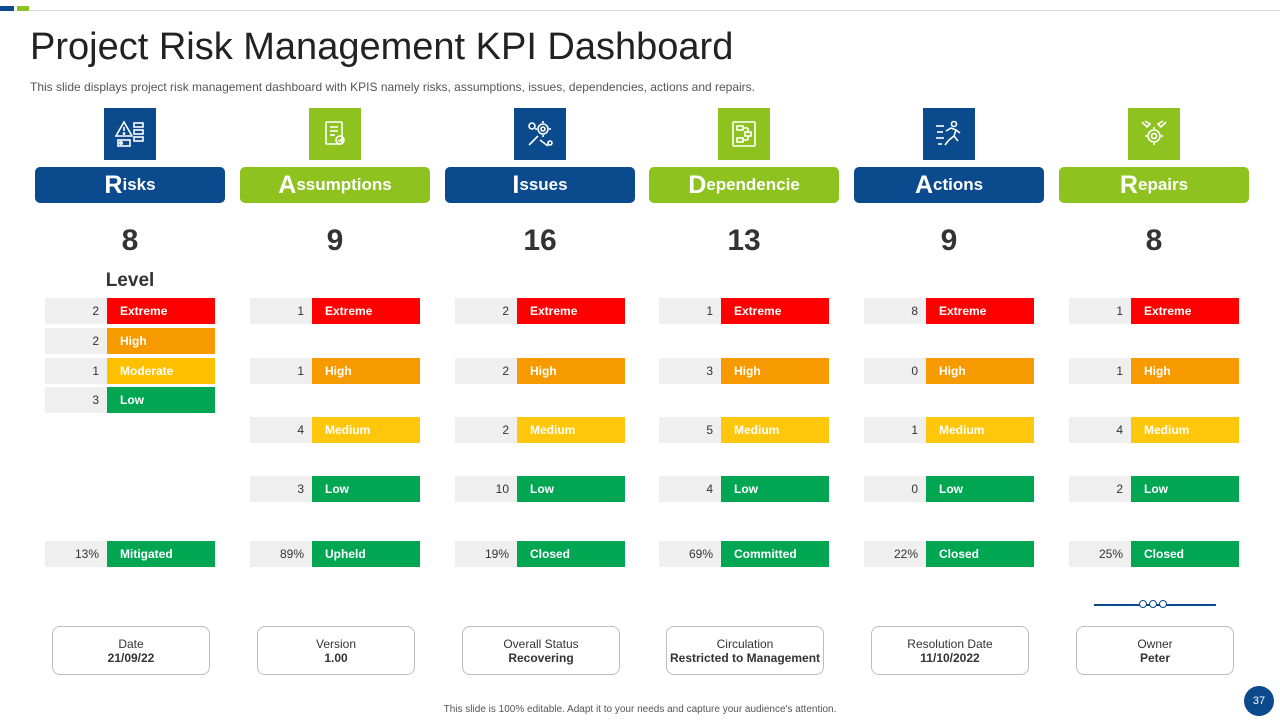  Describe the element at coordinates (949, 134) in the screenshot. I see `actions-runner-icon` at that location.